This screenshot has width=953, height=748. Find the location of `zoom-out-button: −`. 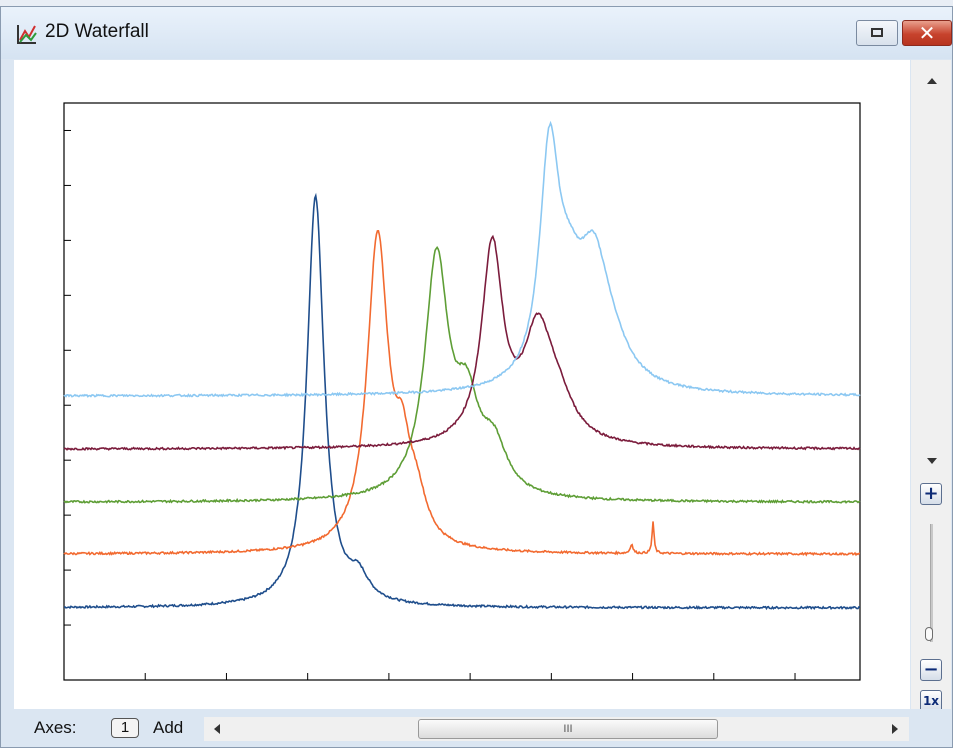

zoom-out-button: − is located at coordinates (931, 670).